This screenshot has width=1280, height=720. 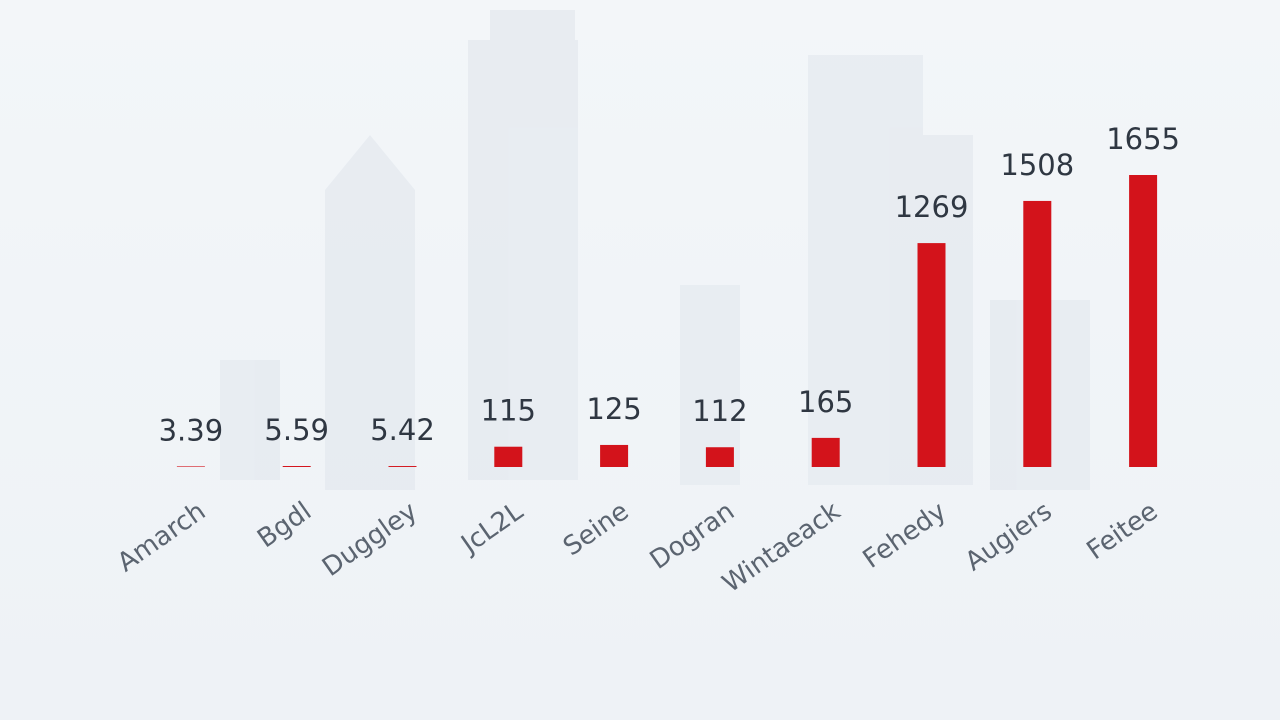 I want to click on value-label: 165, so click(x=825, y=402).